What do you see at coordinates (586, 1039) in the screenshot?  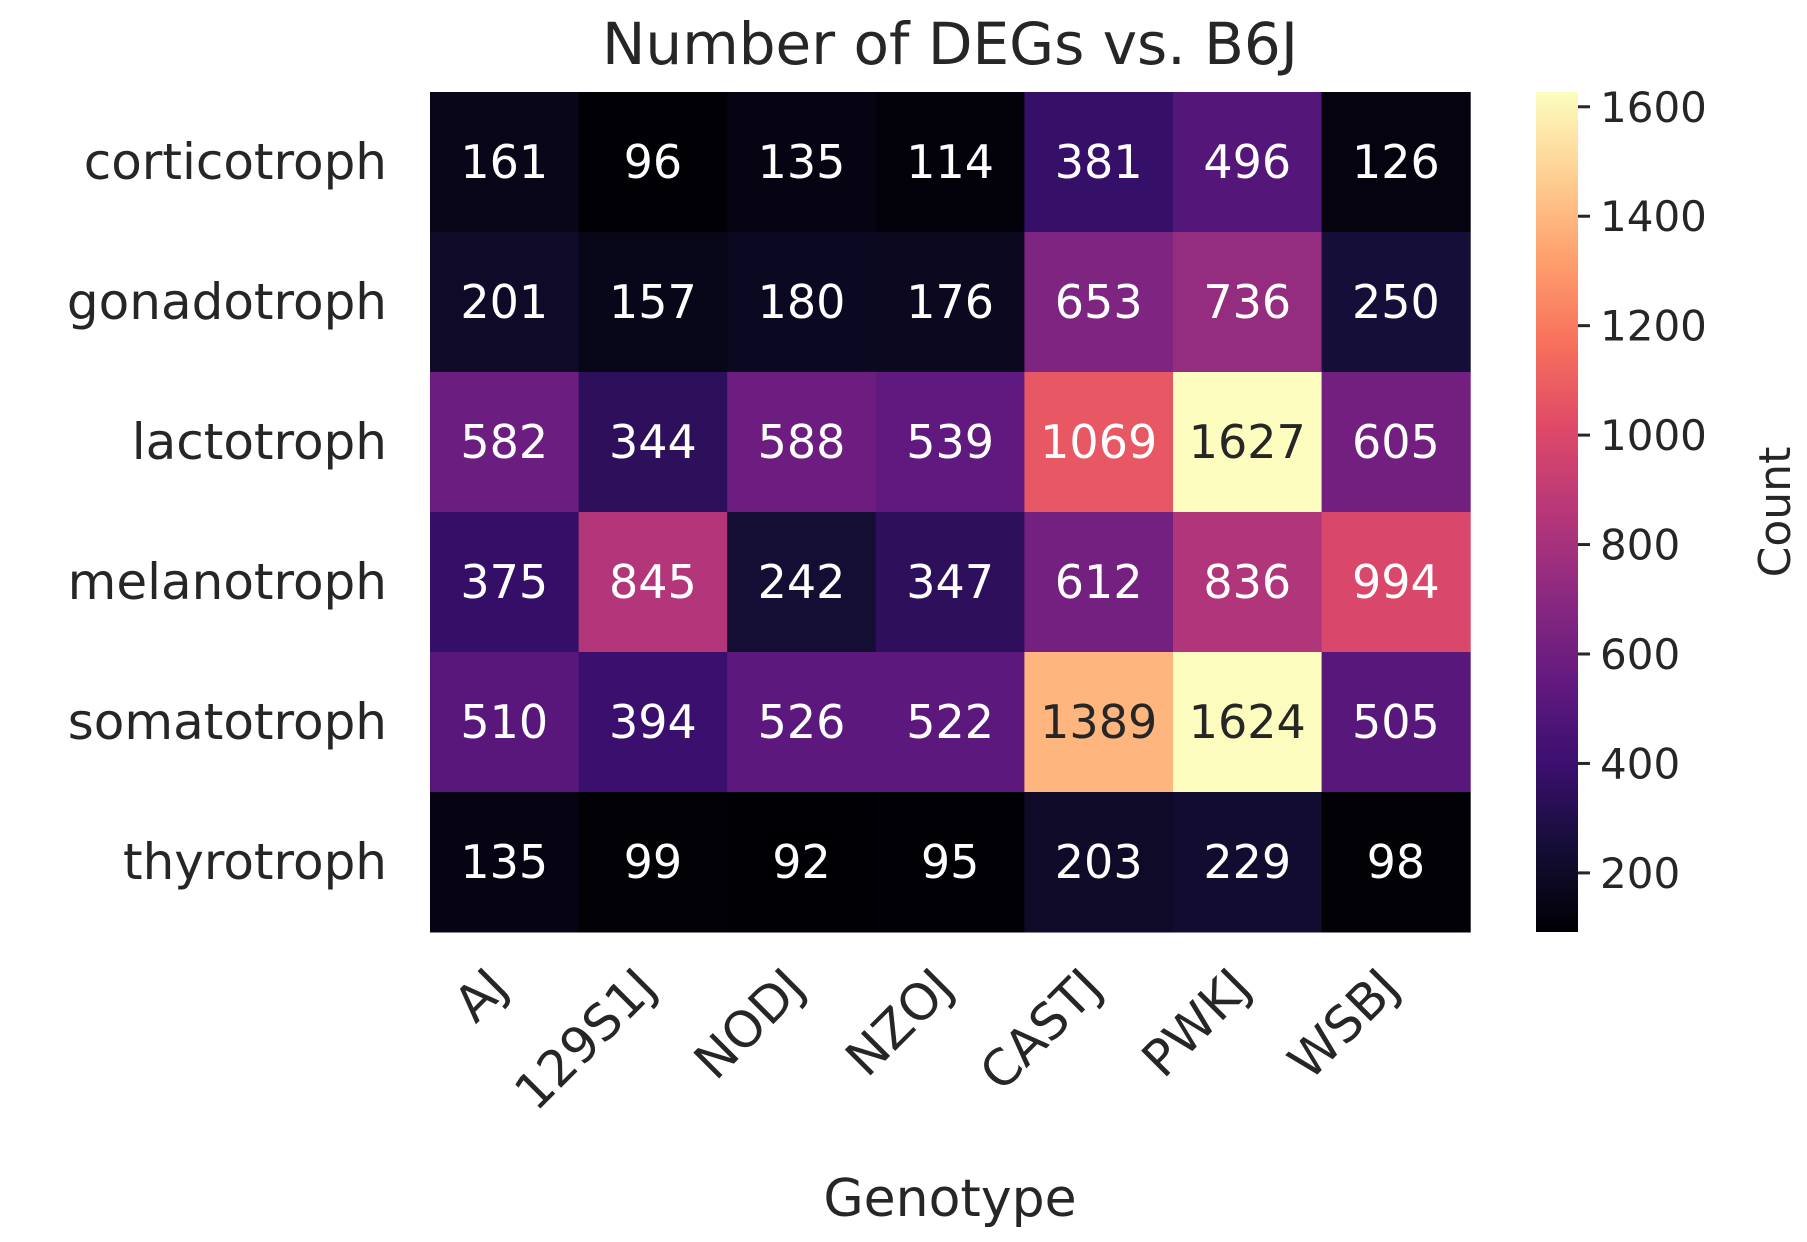 I see `x-tick-label: 129S1J` at bounding box center [586, 1039].